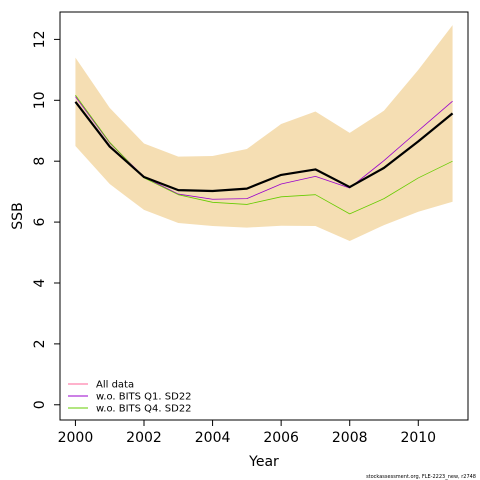 The width and height of the screenshot is (480, 480). What do you see at coordinates (76, 438) in the screenshot?
I see `x-tick-label: 2000` at bounding box center [76, 438].